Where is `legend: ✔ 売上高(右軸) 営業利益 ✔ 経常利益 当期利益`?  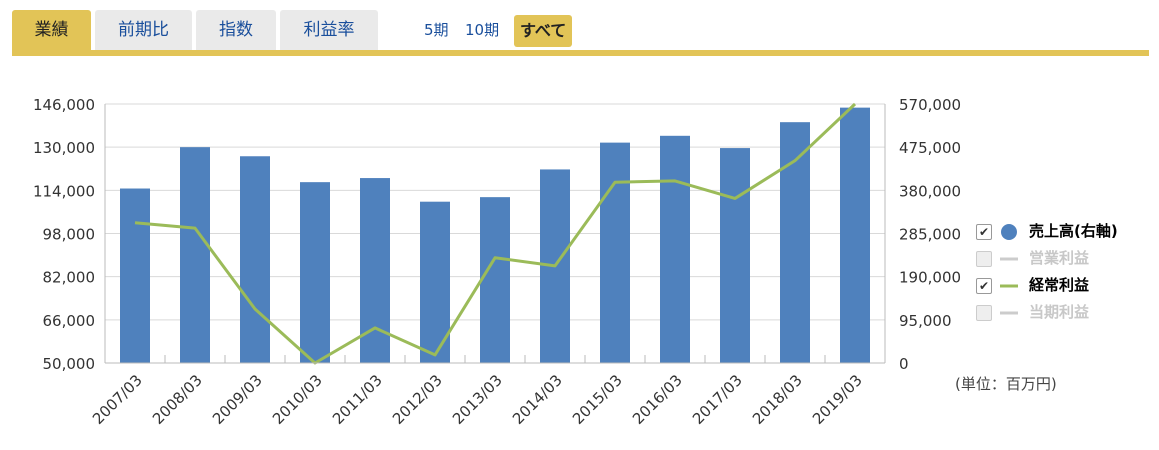
legend: ✔ 売上高(右軸) 営業利益 ✔ 経常利益 当期利益 is located at coordinates (1064, 272).